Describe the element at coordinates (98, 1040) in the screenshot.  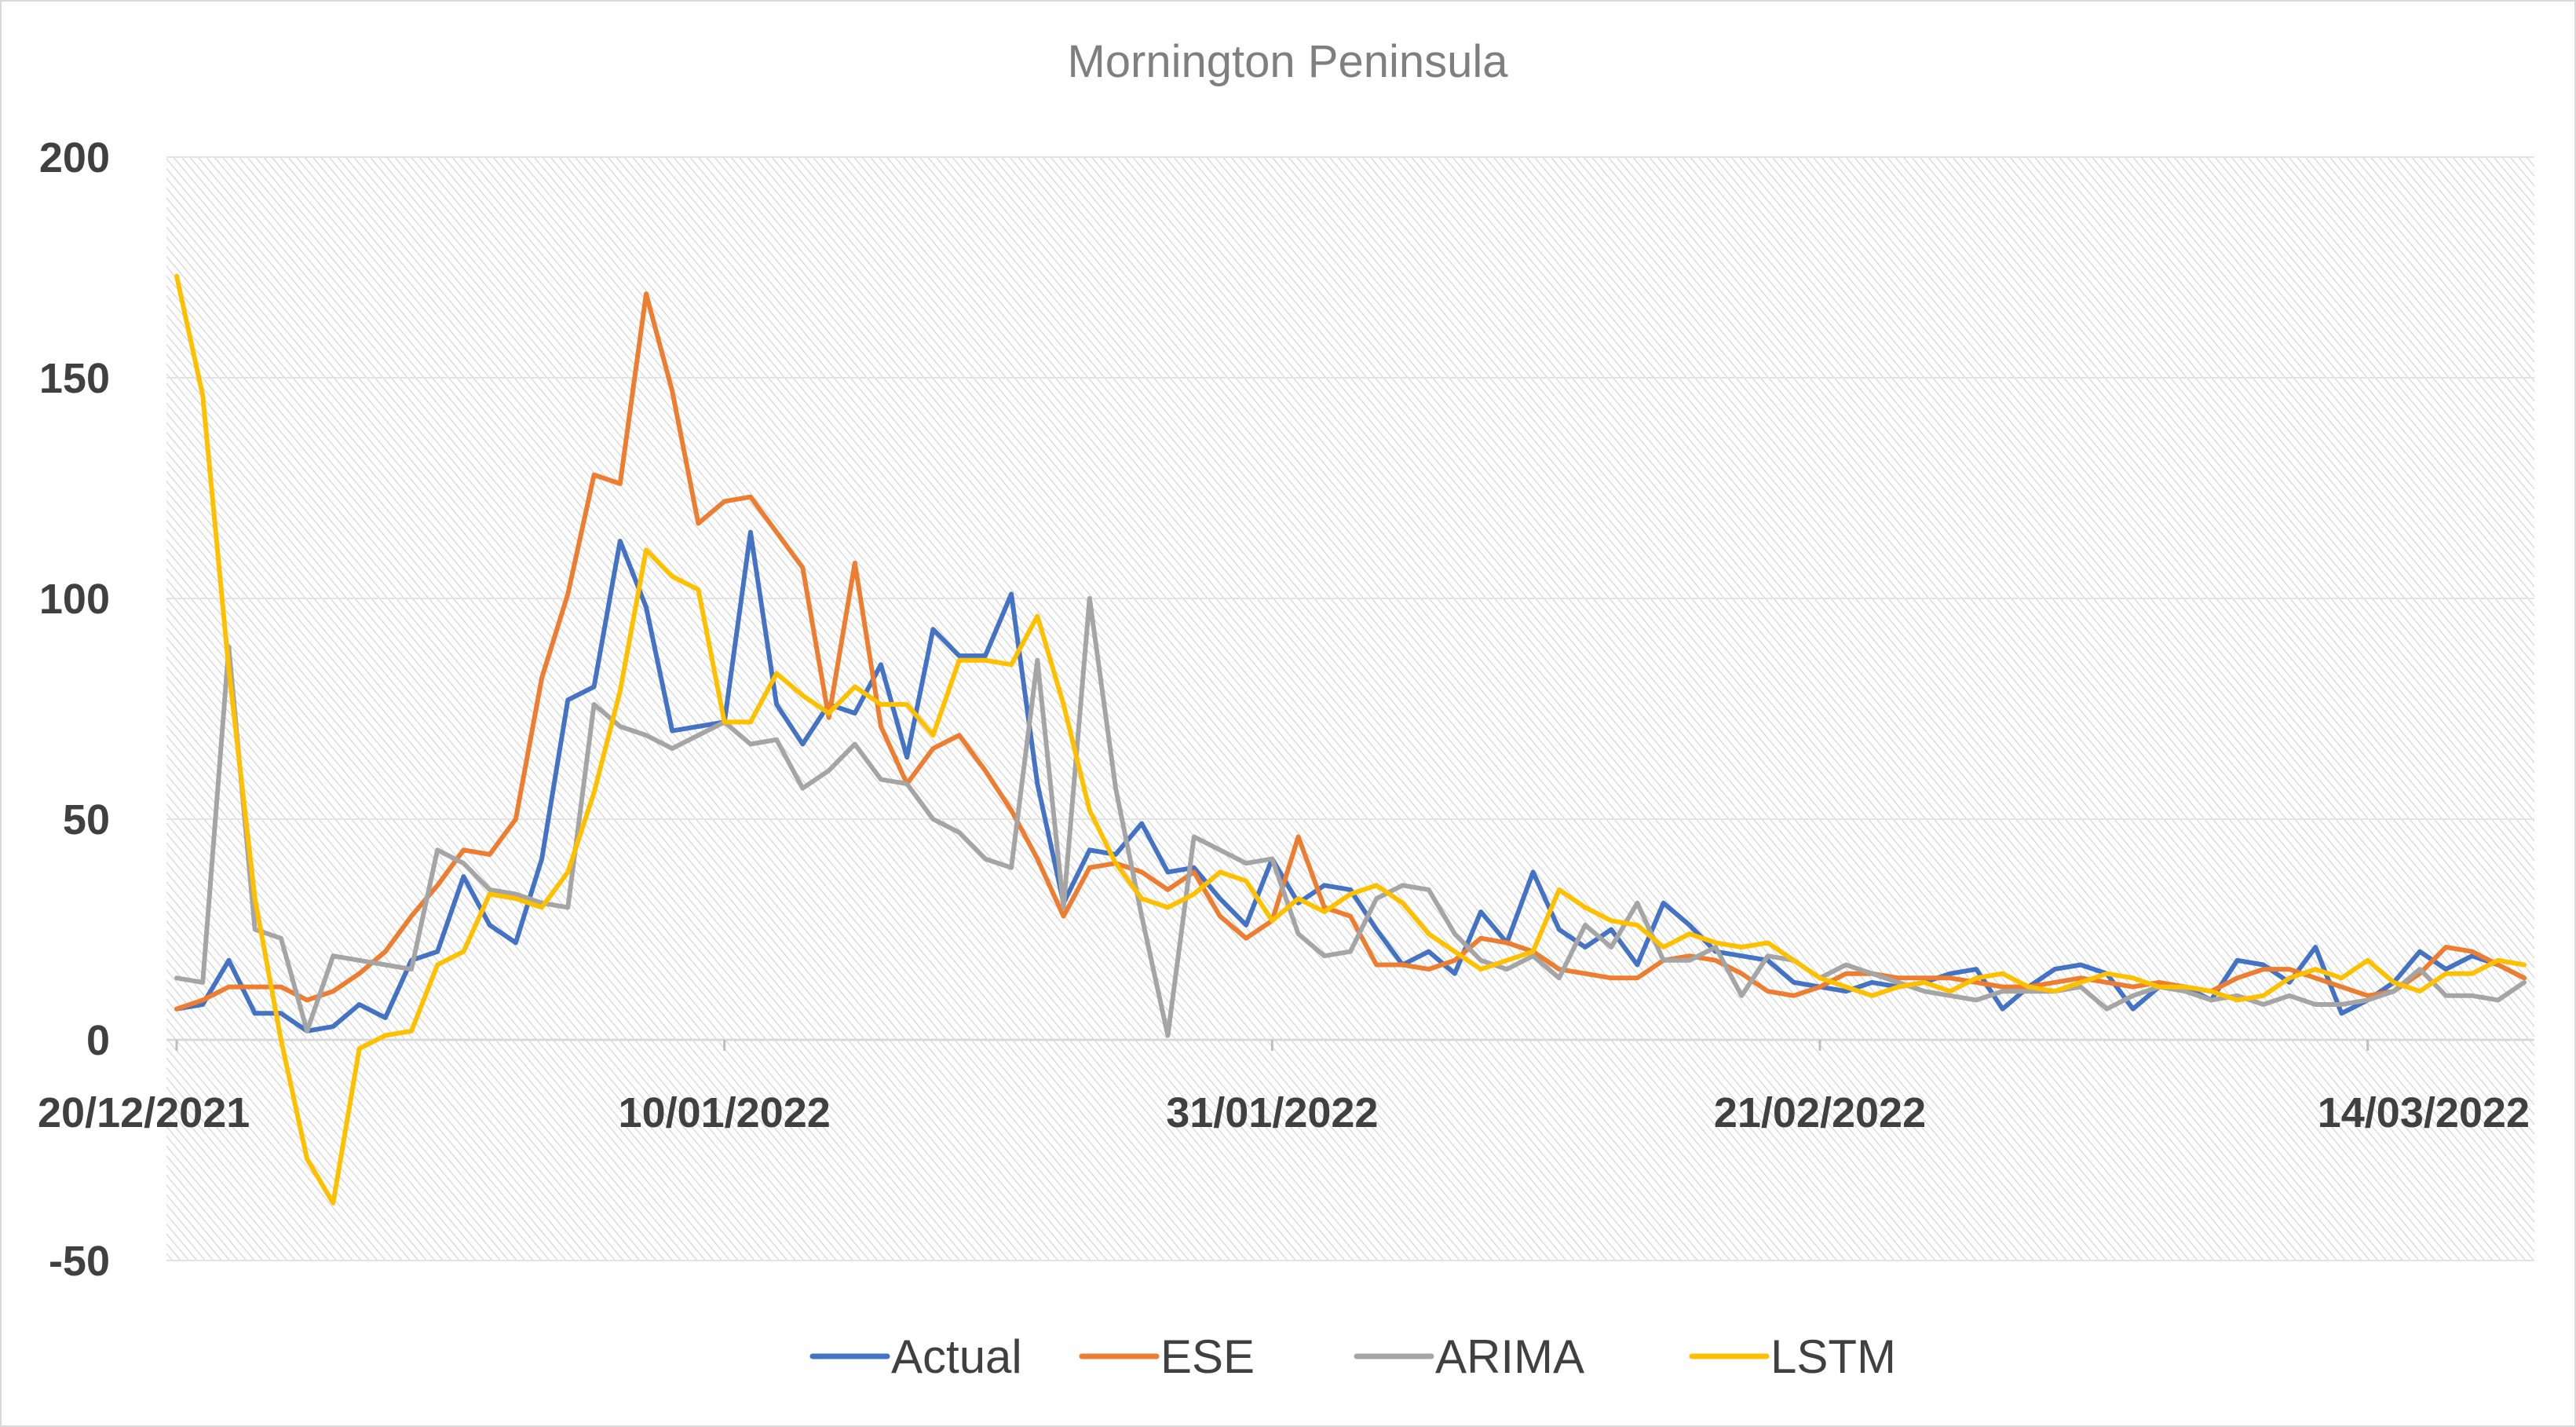
I see `y-tick-label: 0` at that location.